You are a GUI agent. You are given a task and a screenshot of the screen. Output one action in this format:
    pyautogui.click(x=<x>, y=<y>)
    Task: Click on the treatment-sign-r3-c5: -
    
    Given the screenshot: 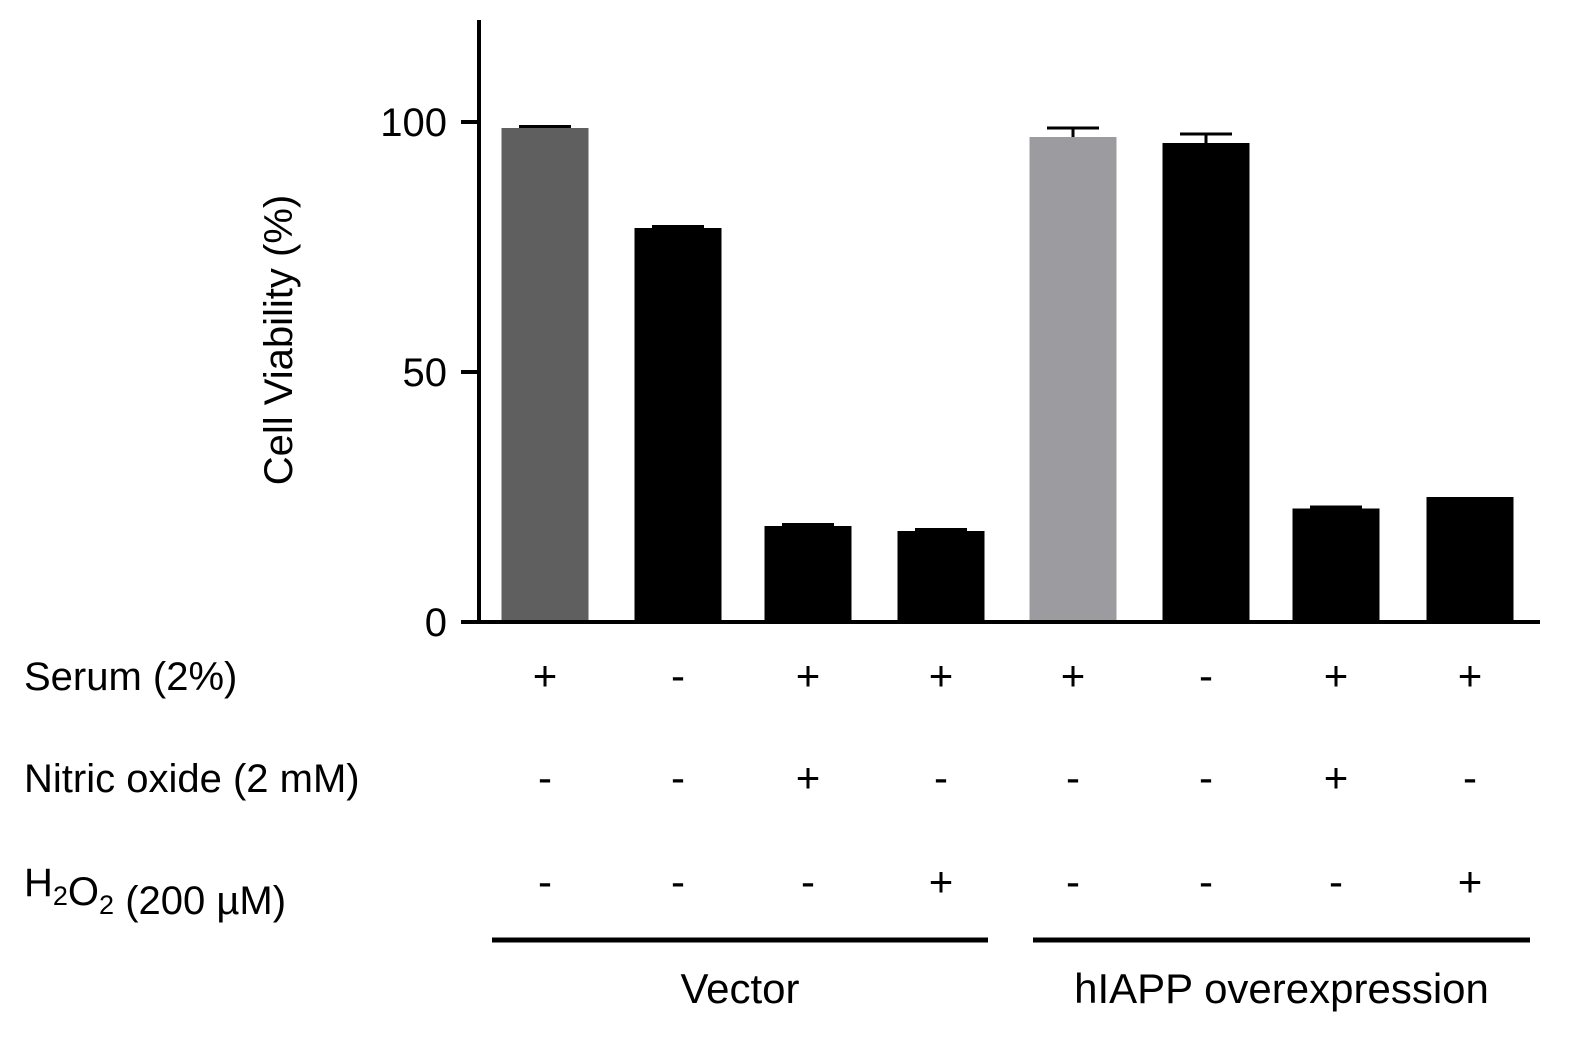 What is the action you would take?
    pyautogui.click(x=1073, y=881)
    